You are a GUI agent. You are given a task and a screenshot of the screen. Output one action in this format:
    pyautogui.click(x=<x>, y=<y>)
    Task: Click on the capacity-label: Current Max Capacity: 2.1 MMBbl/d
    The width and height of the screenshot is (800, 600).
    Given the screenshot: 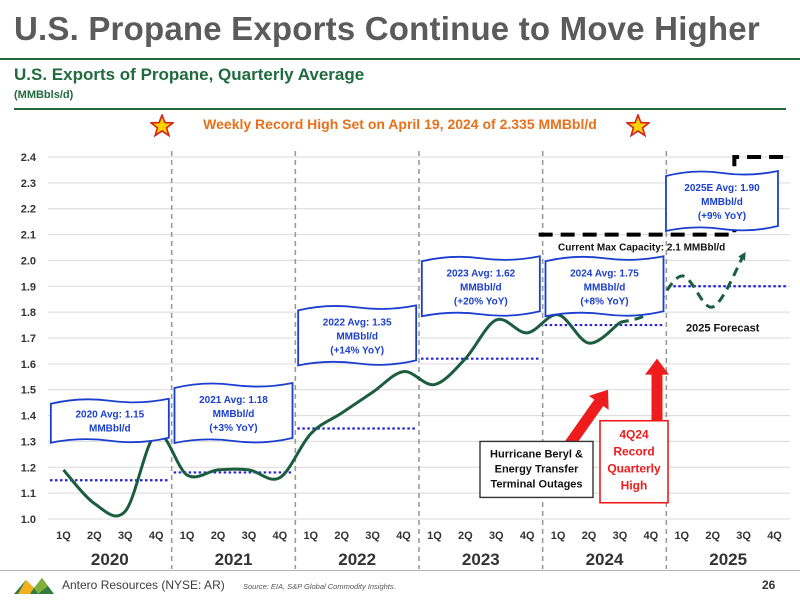 What is the action you would take?
    pyautogui.click(x=641, y=248)
    